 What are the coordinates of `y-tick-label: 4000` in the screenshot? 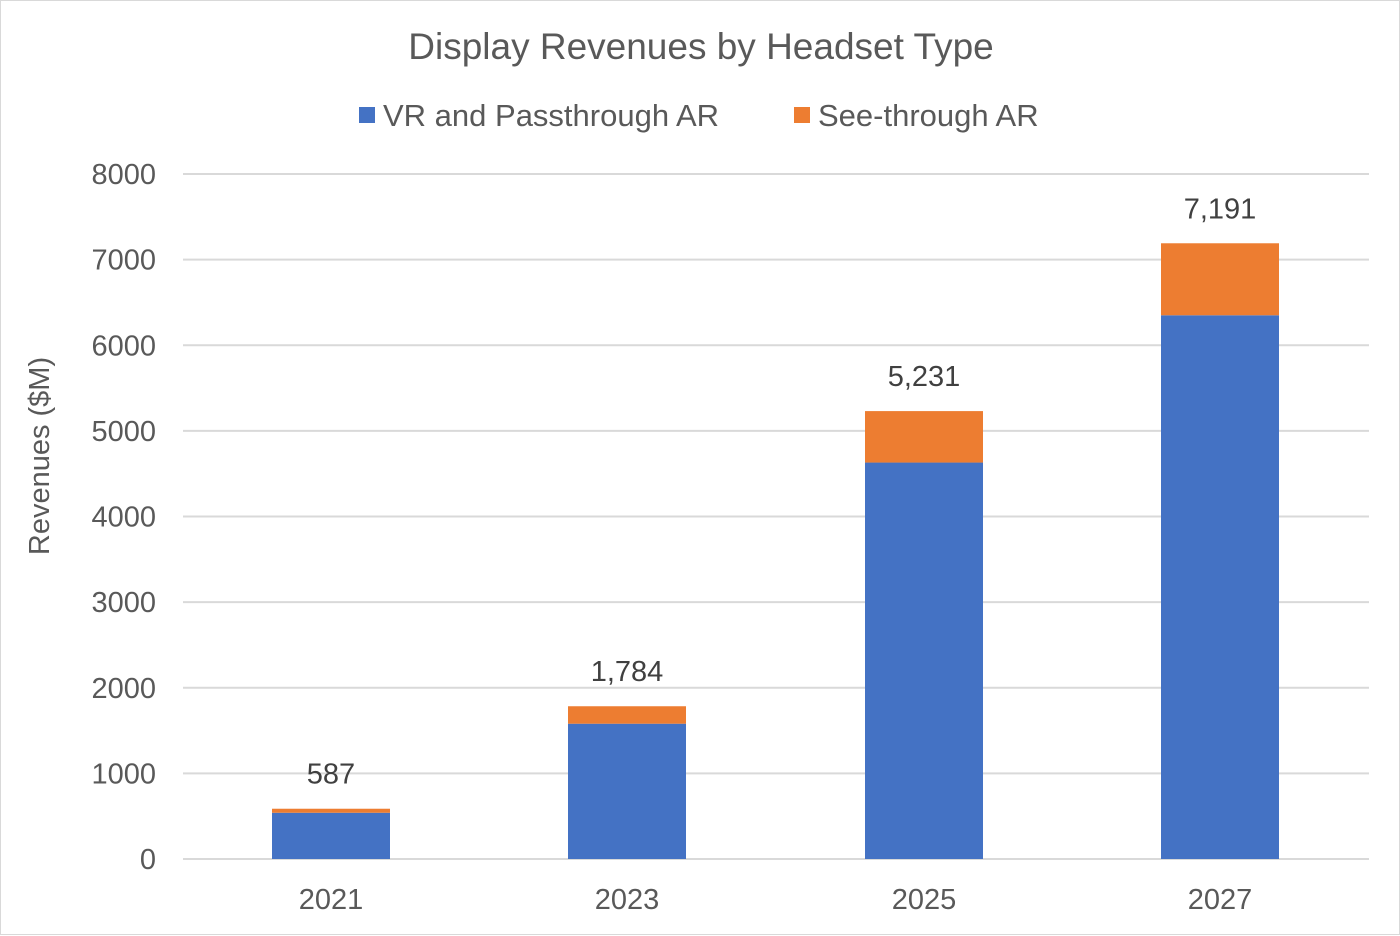 It's located at (123, 518).